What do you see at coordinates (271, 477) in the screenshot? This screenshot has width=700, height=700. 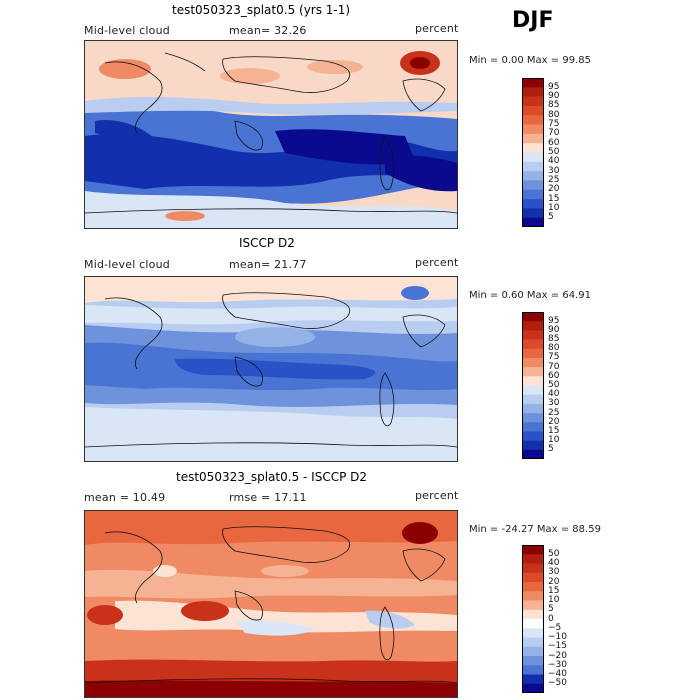 I see `panel3-title: test050323_splat0.5 - ISCCP D2` at bounding box center [271, 477].